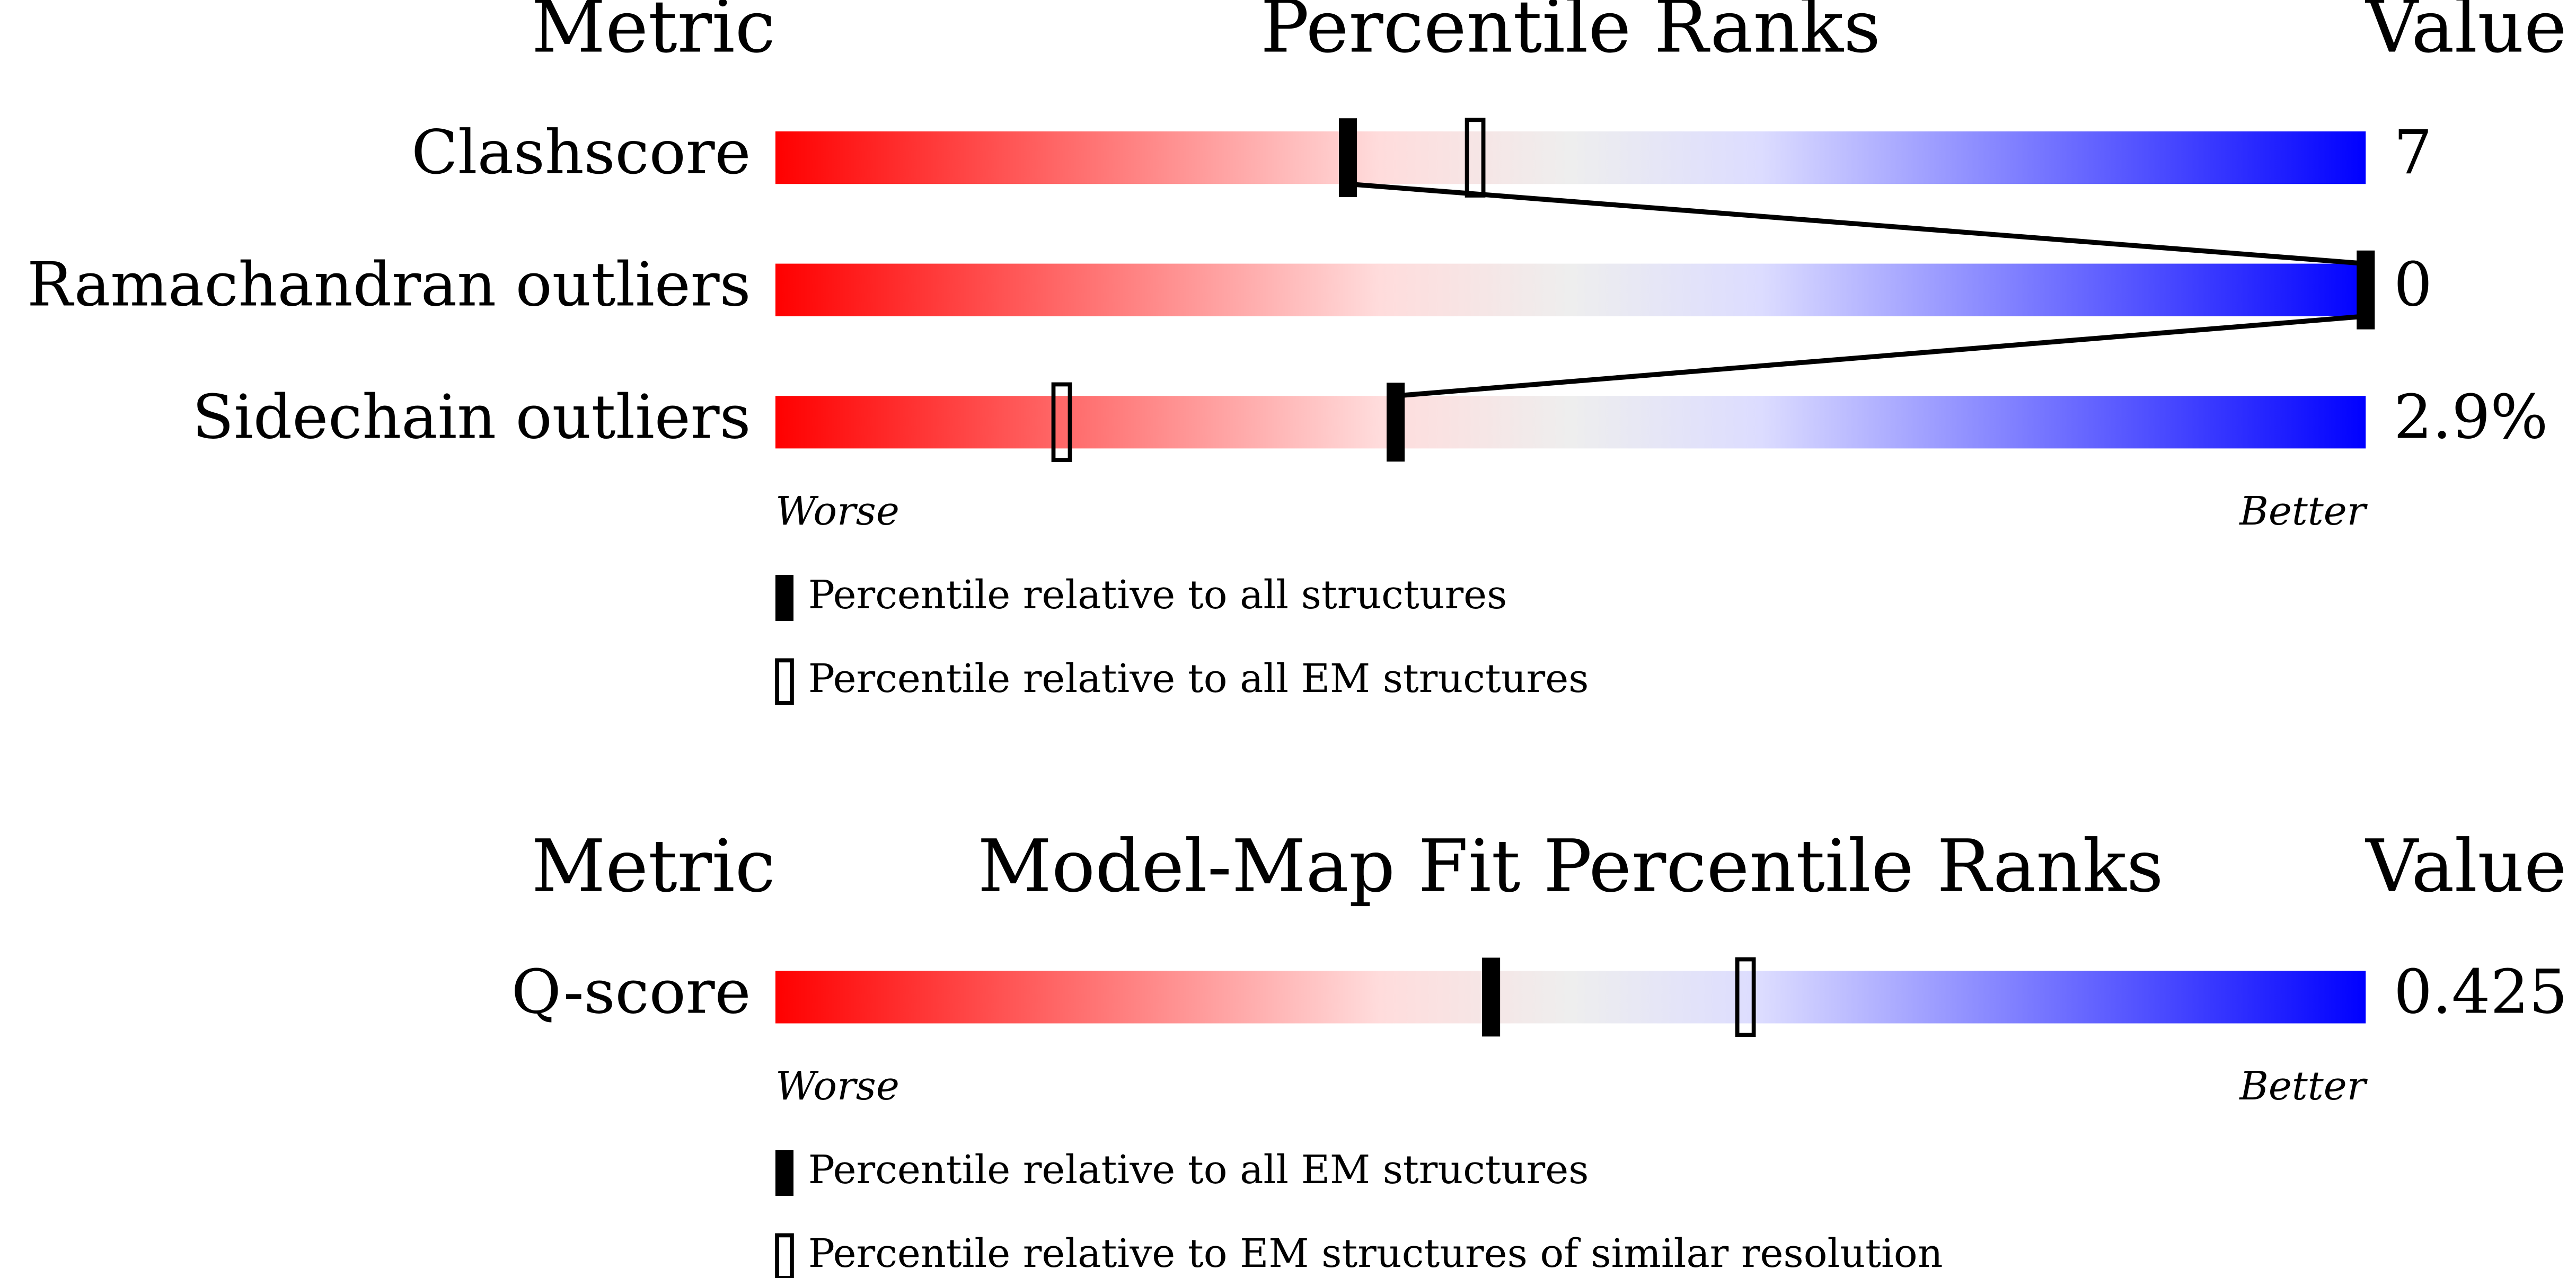  What do you see at coordinates (1157, 595) in the screenshot?
I see `legend-label: Percentile relative to all structures` at bounding box center [1157, 595].